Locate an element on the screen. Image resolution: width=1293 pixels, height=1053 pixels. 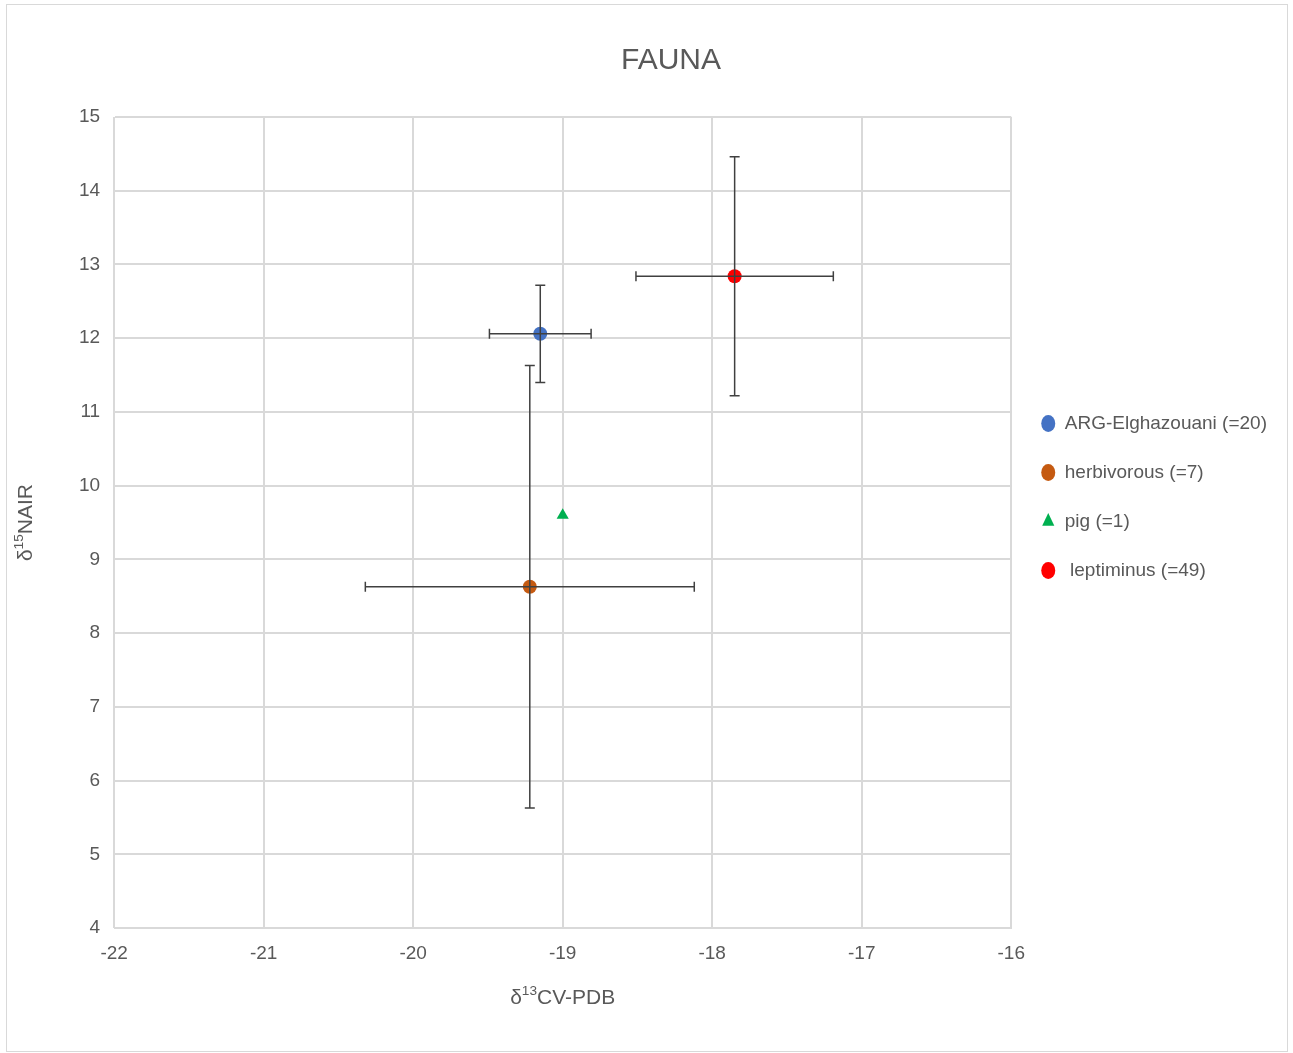
point is located at coordinates (562, 513).